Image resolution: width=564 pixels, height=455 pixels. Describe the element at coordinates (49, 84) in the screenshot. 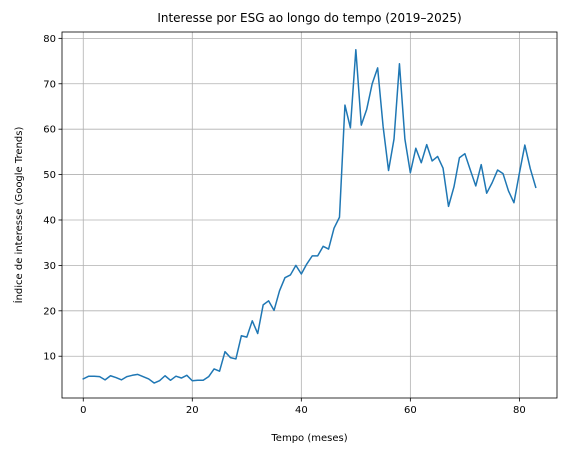

I see `y-tick-label: 70` at that location.